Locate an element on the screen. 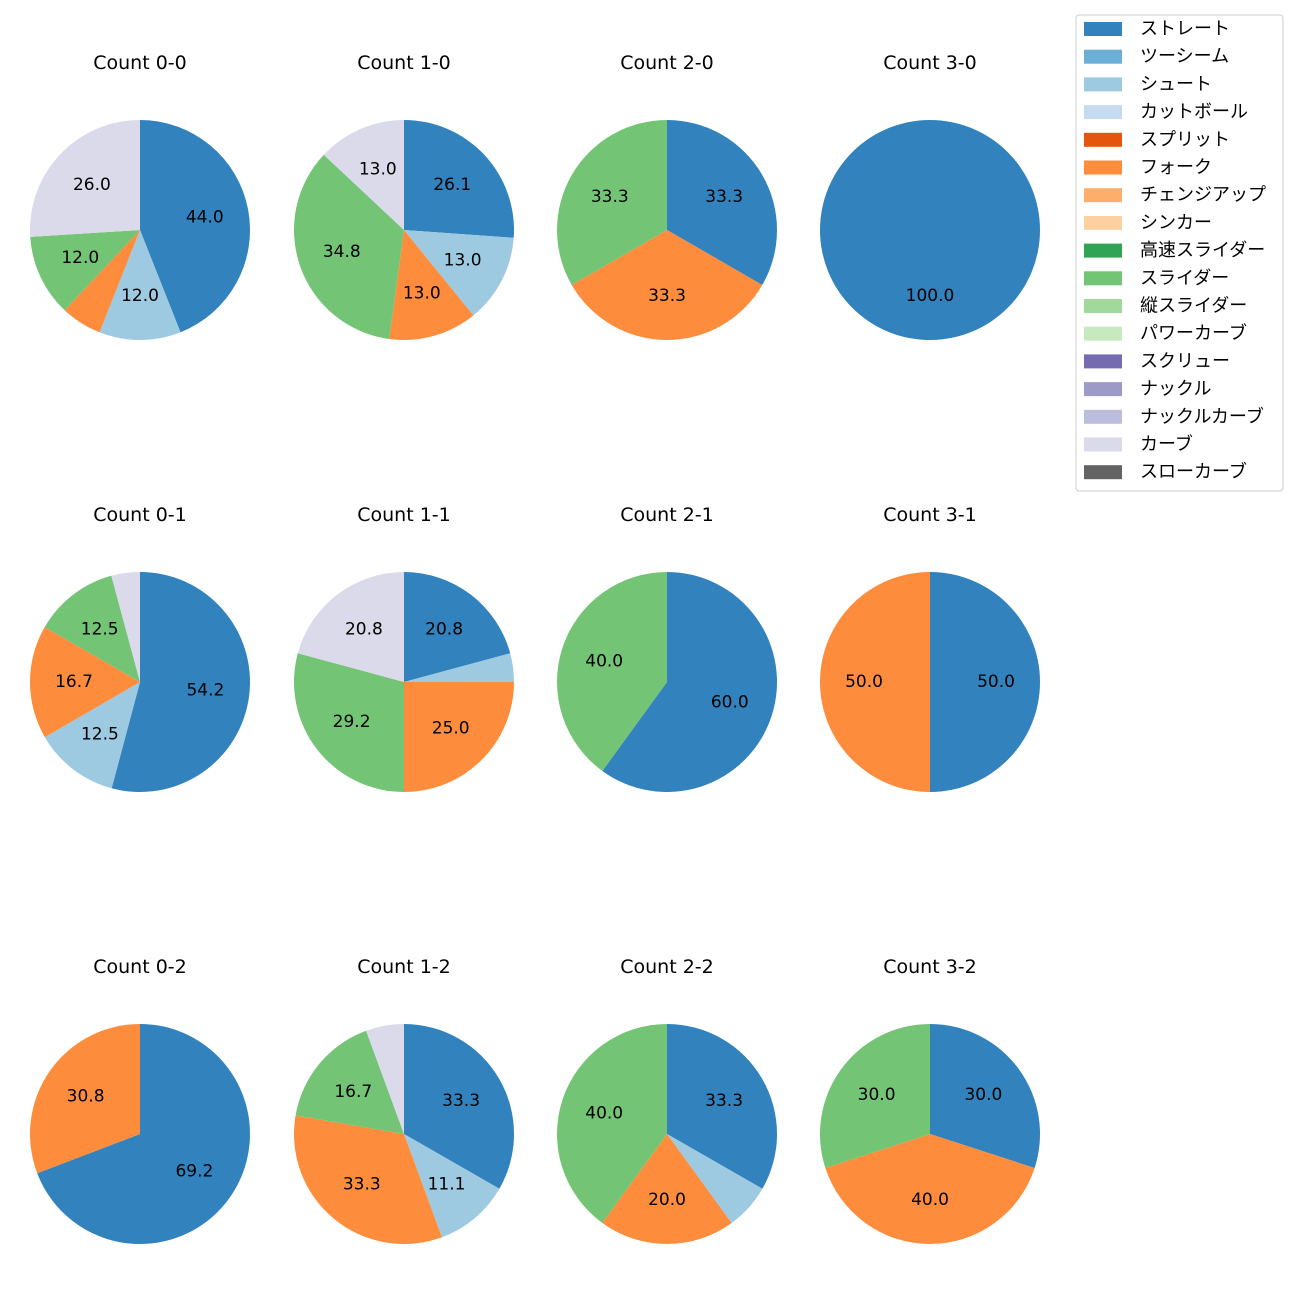 This screenshot has height=1300, width=1300. legend-entry: カットボール is located at coordinates (1166, 112).